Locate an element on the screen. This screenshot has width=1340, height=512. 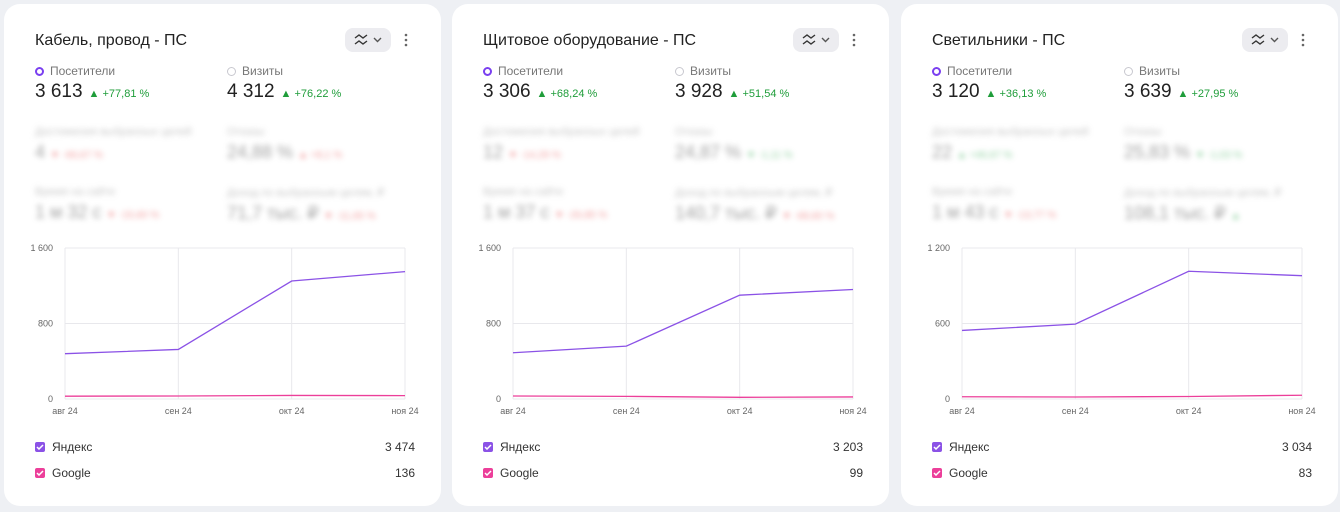
metric-delta: ▲ +68,24 % is located at coordinates (567, 94).